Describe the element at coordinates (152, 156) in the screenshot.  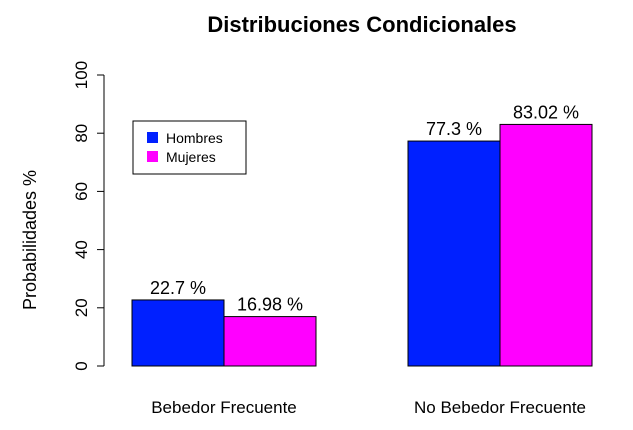
I see `legend-swatch-mujeres` at that location.